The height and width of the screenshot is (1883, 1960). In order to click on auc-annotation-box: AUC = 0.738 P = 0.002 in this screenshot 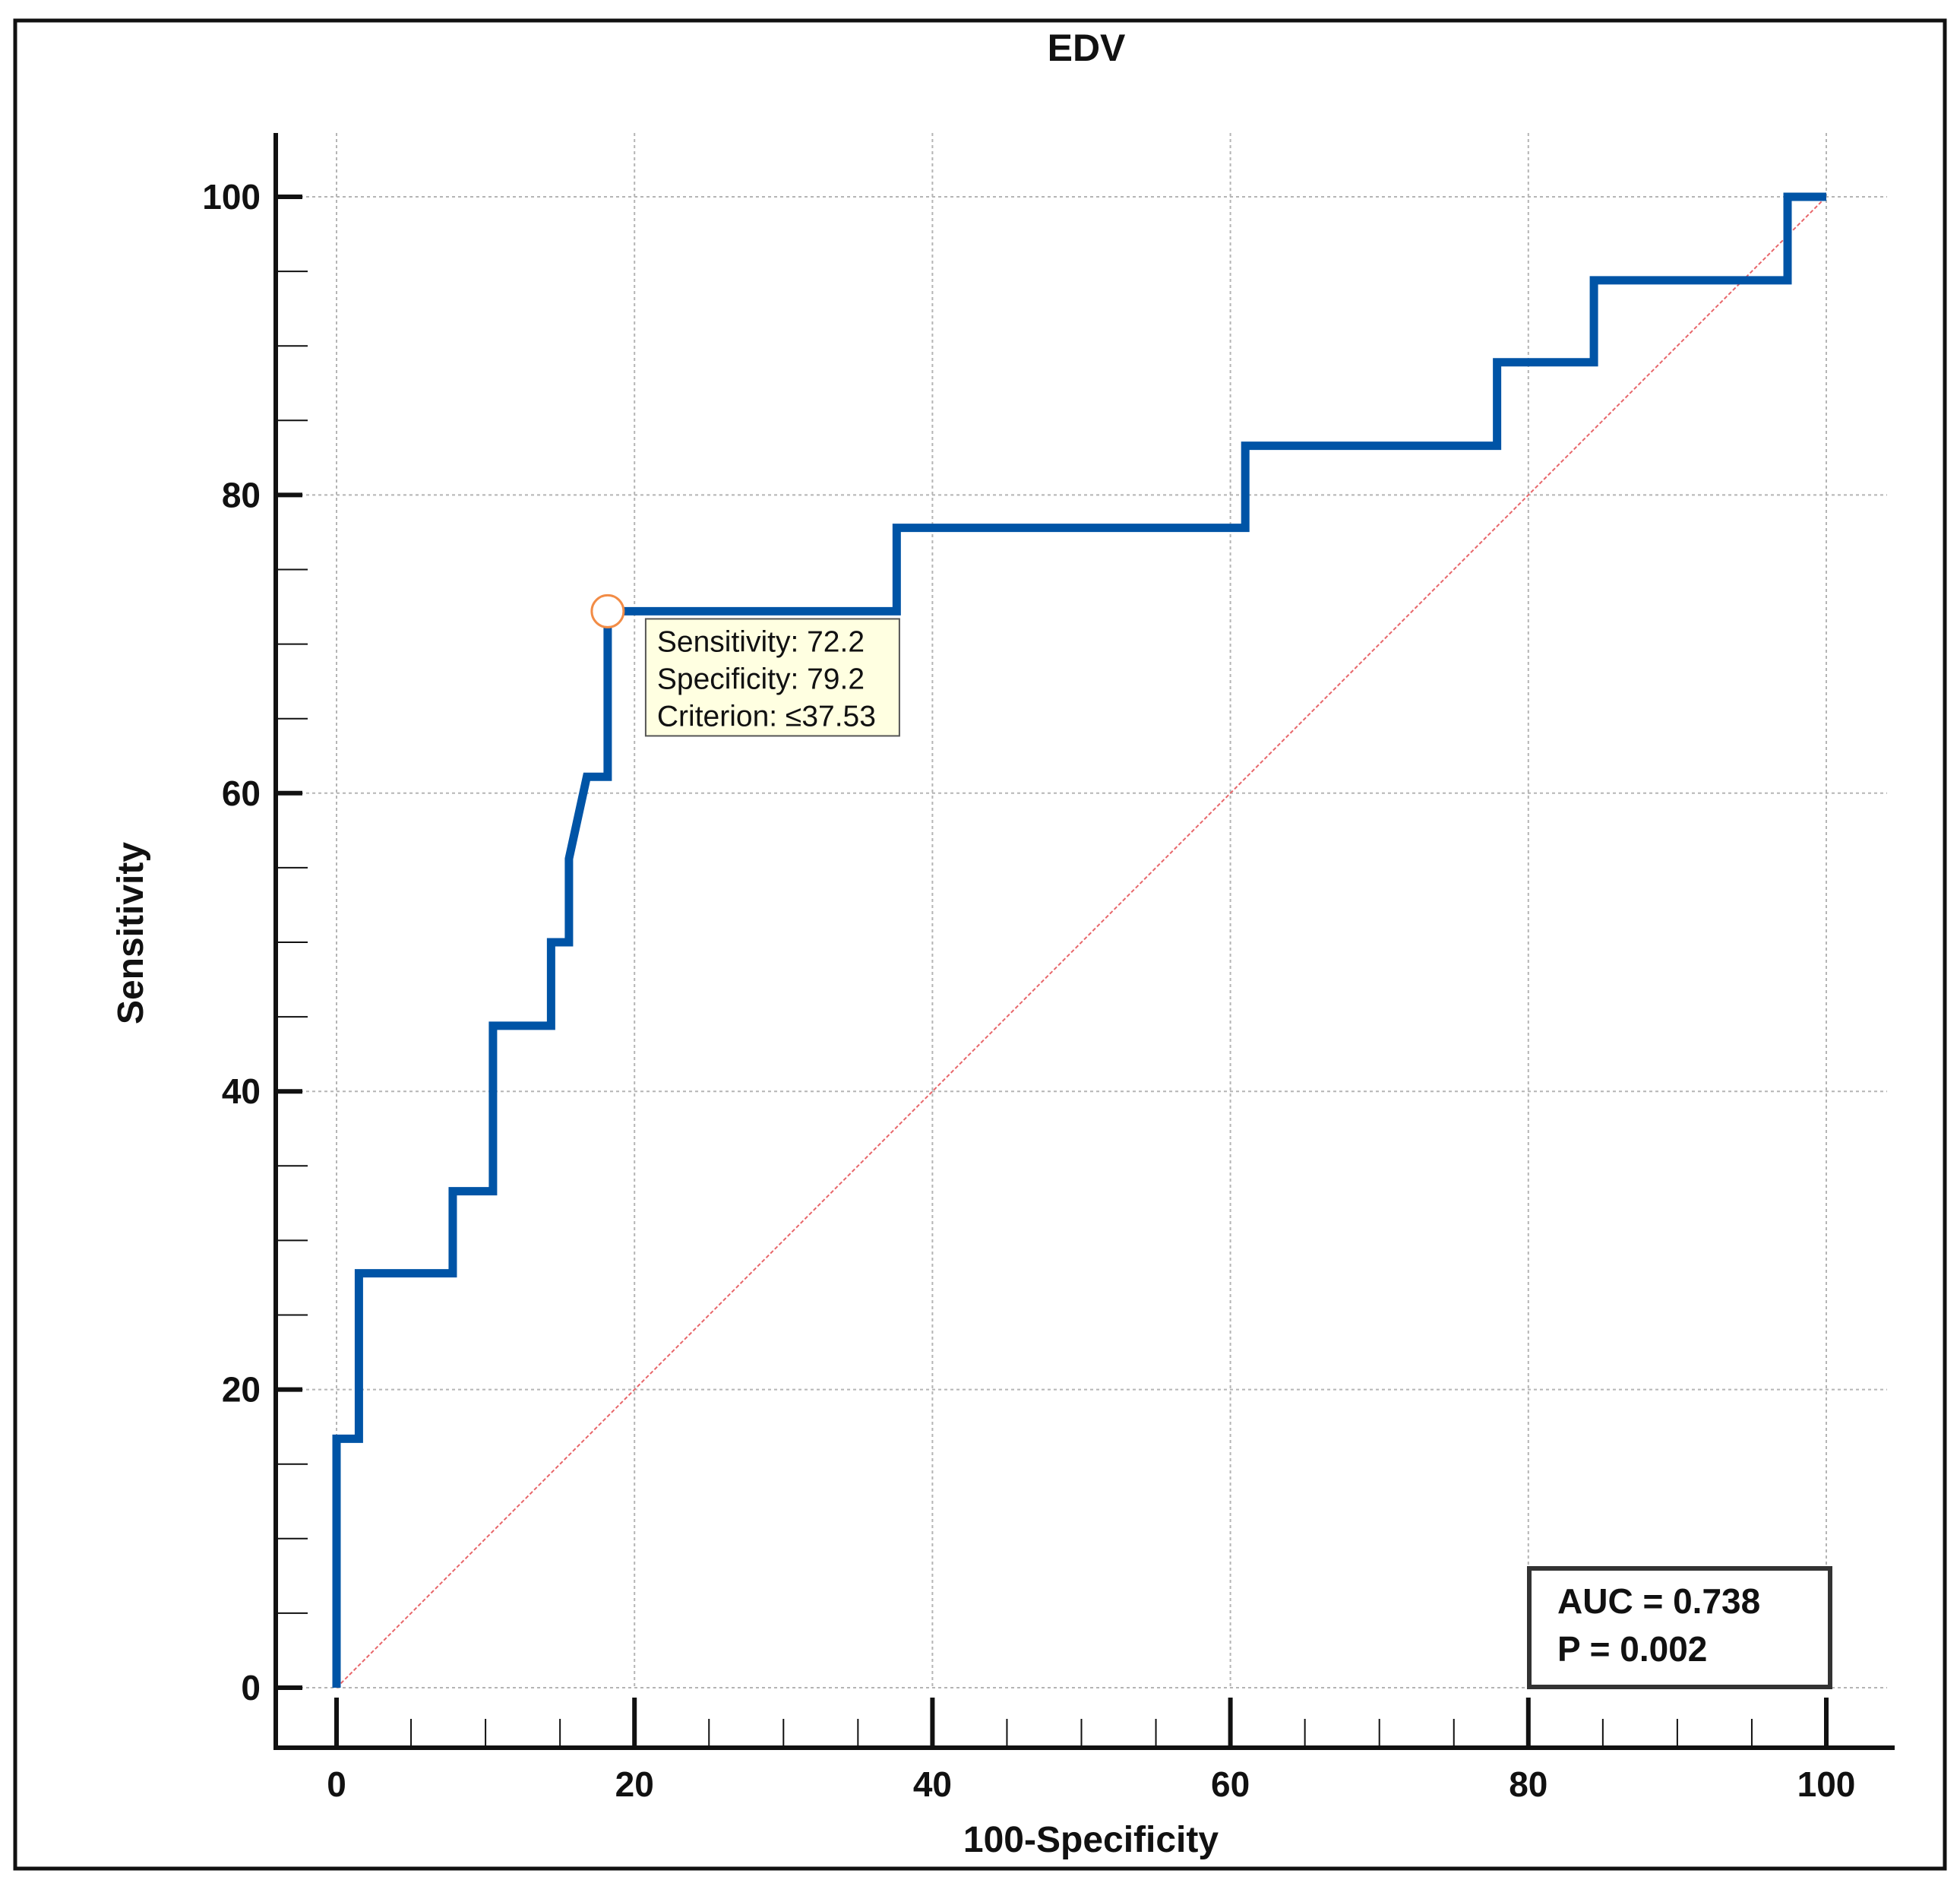, I will do `click(1680, 1627)`.